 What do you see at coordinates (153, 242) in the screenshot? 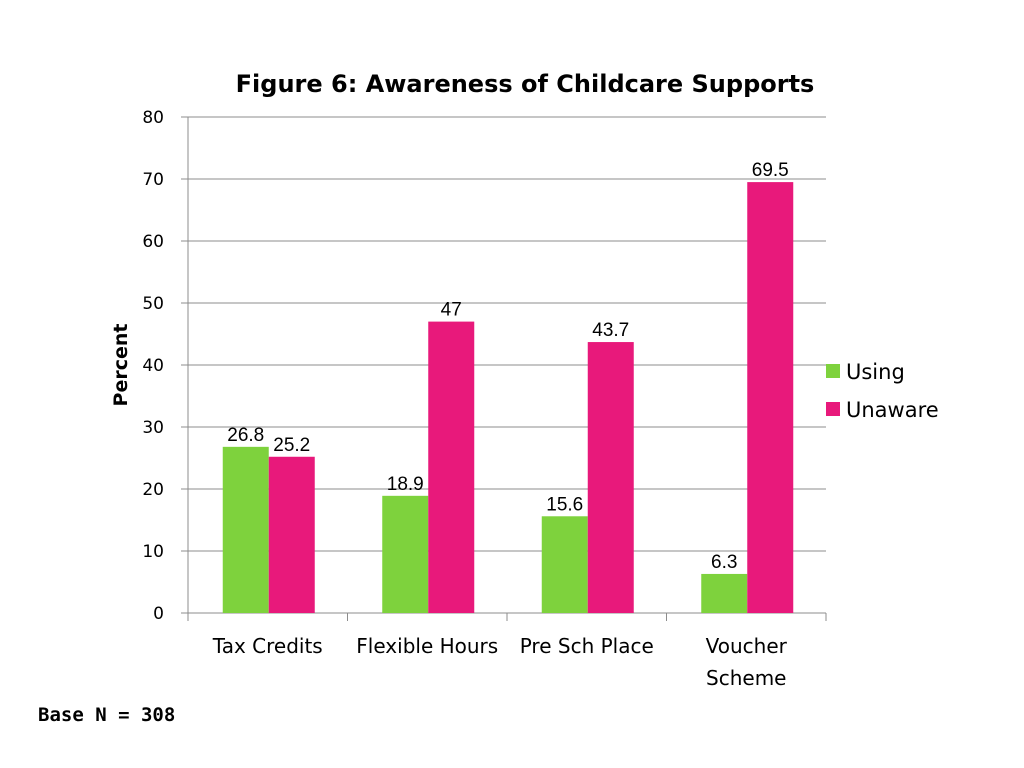
I see `y-tick-label: 60` at bounding box center [153, 242].